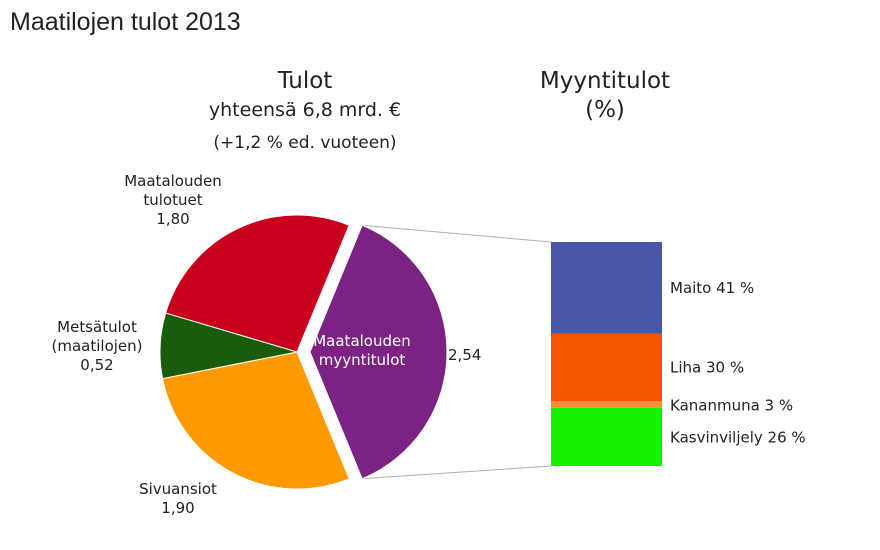 The height and width of the screenshot is (550, 880). I want to click on bar-titles: Myyntitulot (%), so click(605, 95).